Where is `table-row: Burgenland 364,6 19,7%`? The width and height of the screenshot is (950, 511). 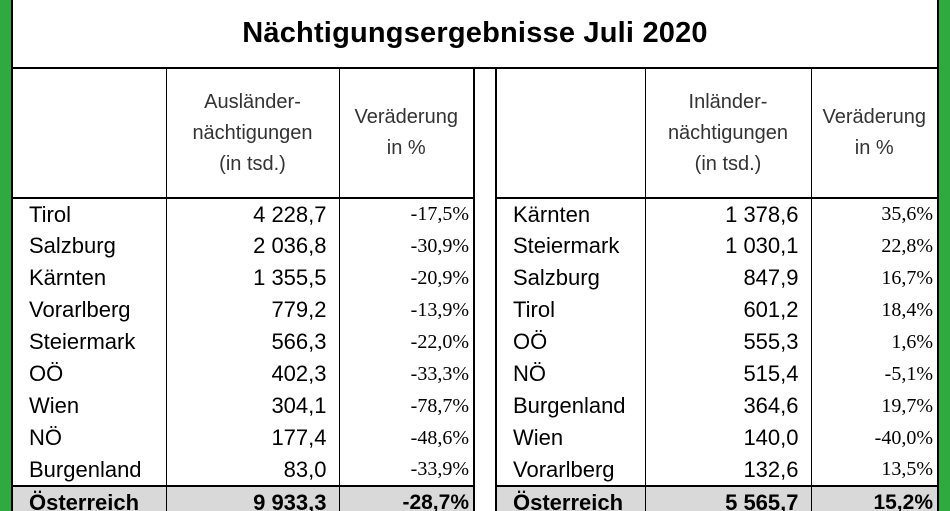
table-row: Burgenland 364,6 19,7% is located at coordinates (717, 406).